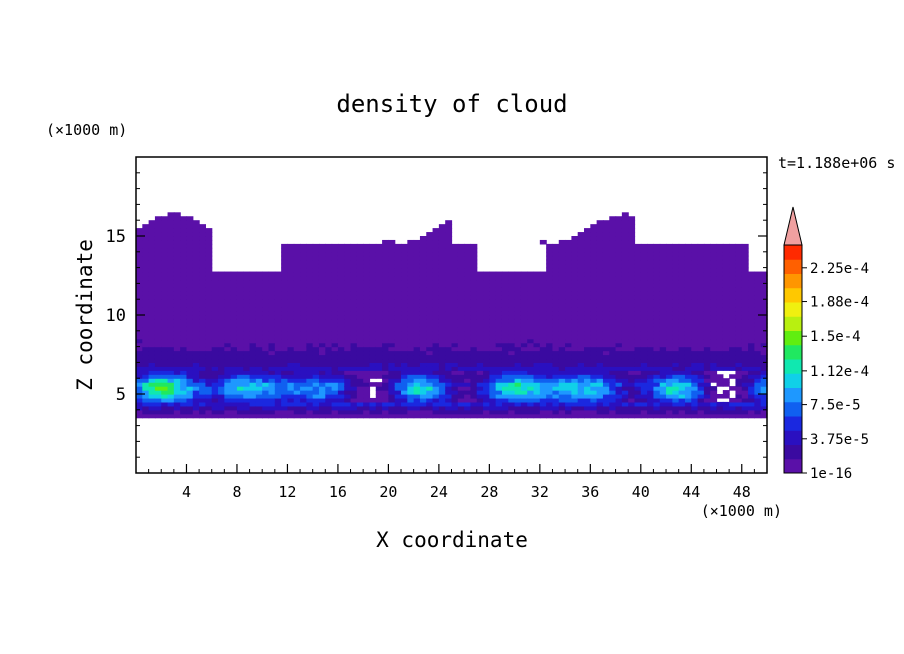 The image size is (904, 654). What do you see at coordinates (641, 492) in the screenshot?
I see `x-tick-label: 40` at bounding box center [641, 492].